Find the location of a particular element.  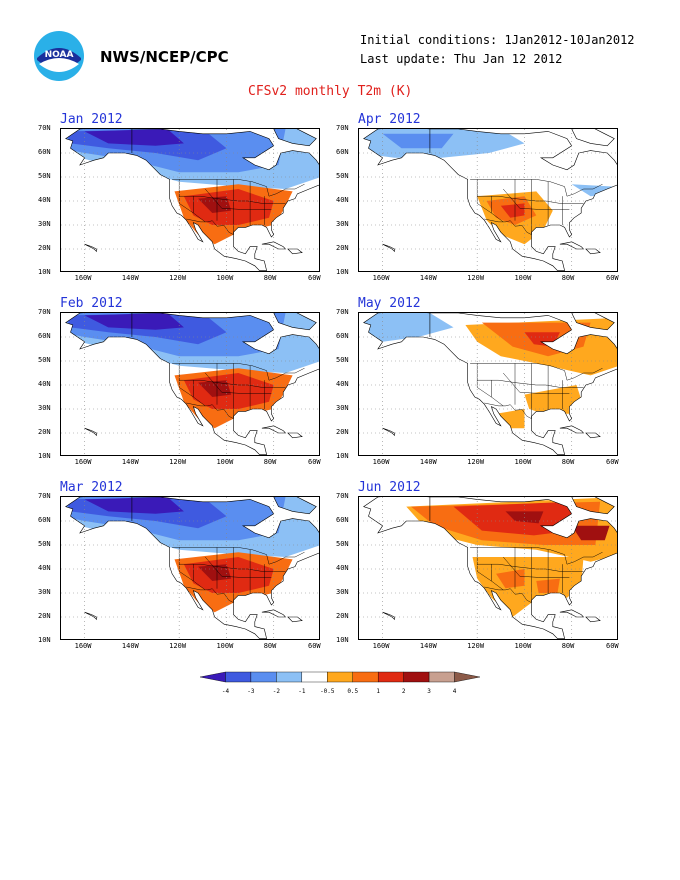

map-jun-2012 is located at coordinates (488, 568).